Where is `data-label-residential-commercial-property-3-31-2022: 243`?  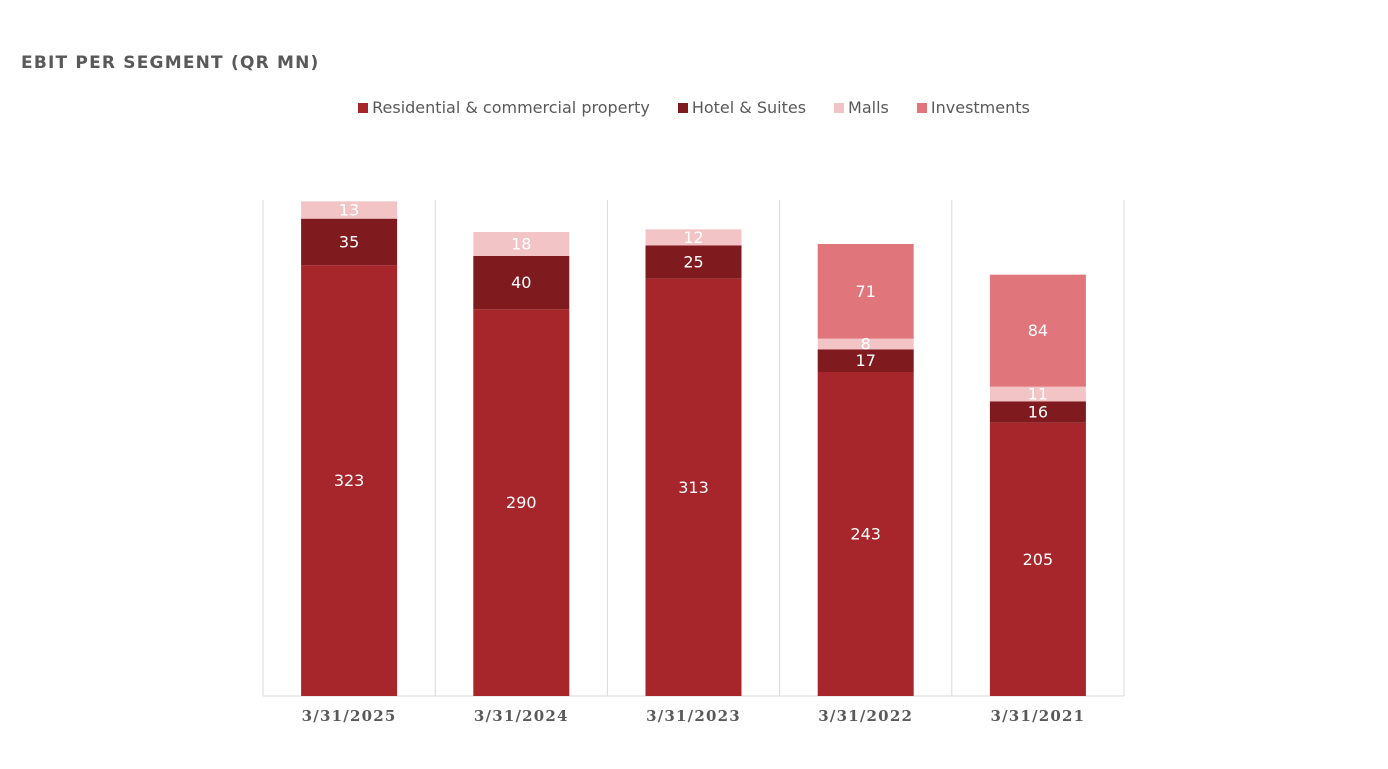
data-label-residential-commercial-property-3-31-2022: 243 is located at coordinates (865, 534).